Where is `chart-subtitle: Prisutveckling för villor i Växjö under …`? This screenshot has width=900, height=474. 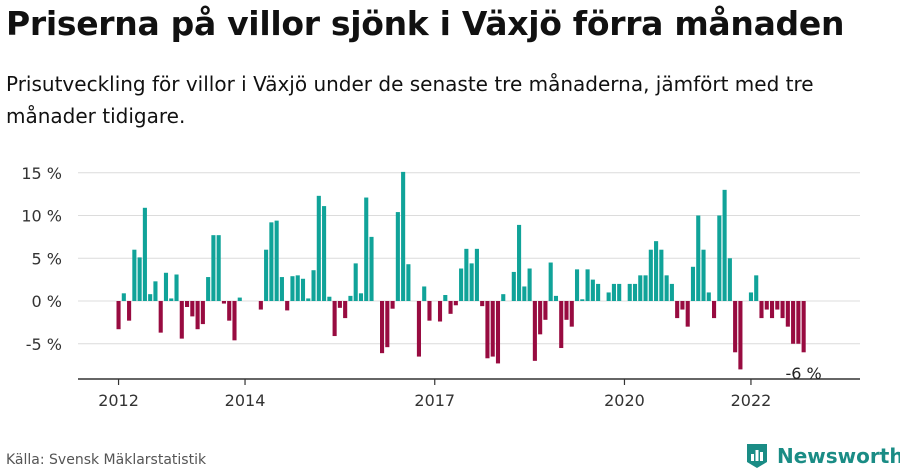
chart-subtitle: Prisutveckling för villor i Växjö under … is located at coordinates (410, 100).